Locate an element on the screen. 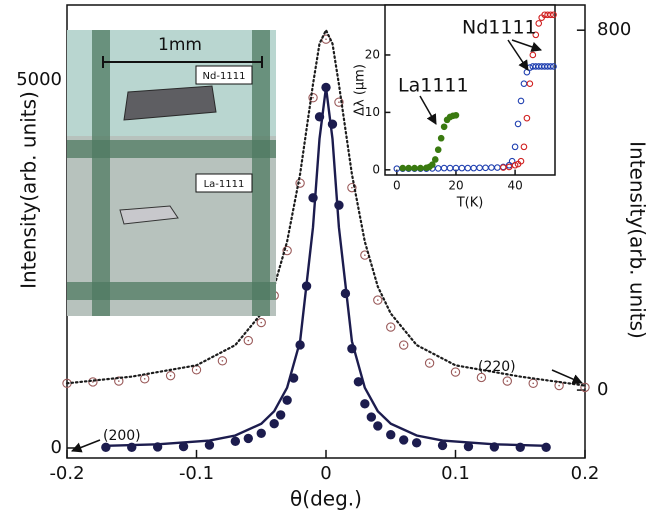 This screenshot has height=522, width=656. x-tick-label: -0.2 is located at coordinates (66, 473).